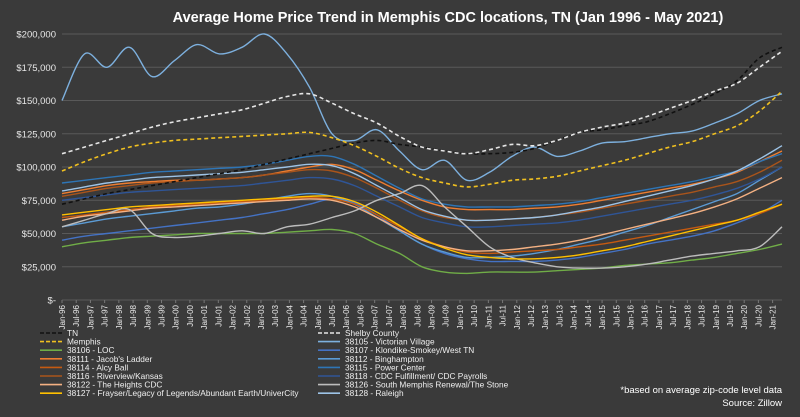  I want to click on x-tick-label: Jul-20, so click(758, 315).